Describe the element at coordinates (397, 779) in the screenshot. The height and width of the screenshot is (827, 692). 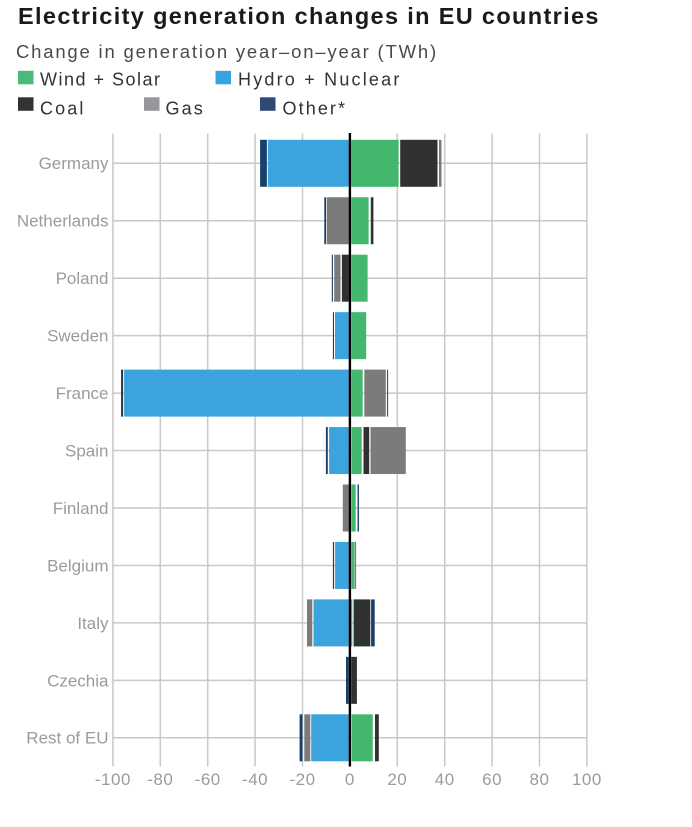
I see `svg-text: 20` at that location.